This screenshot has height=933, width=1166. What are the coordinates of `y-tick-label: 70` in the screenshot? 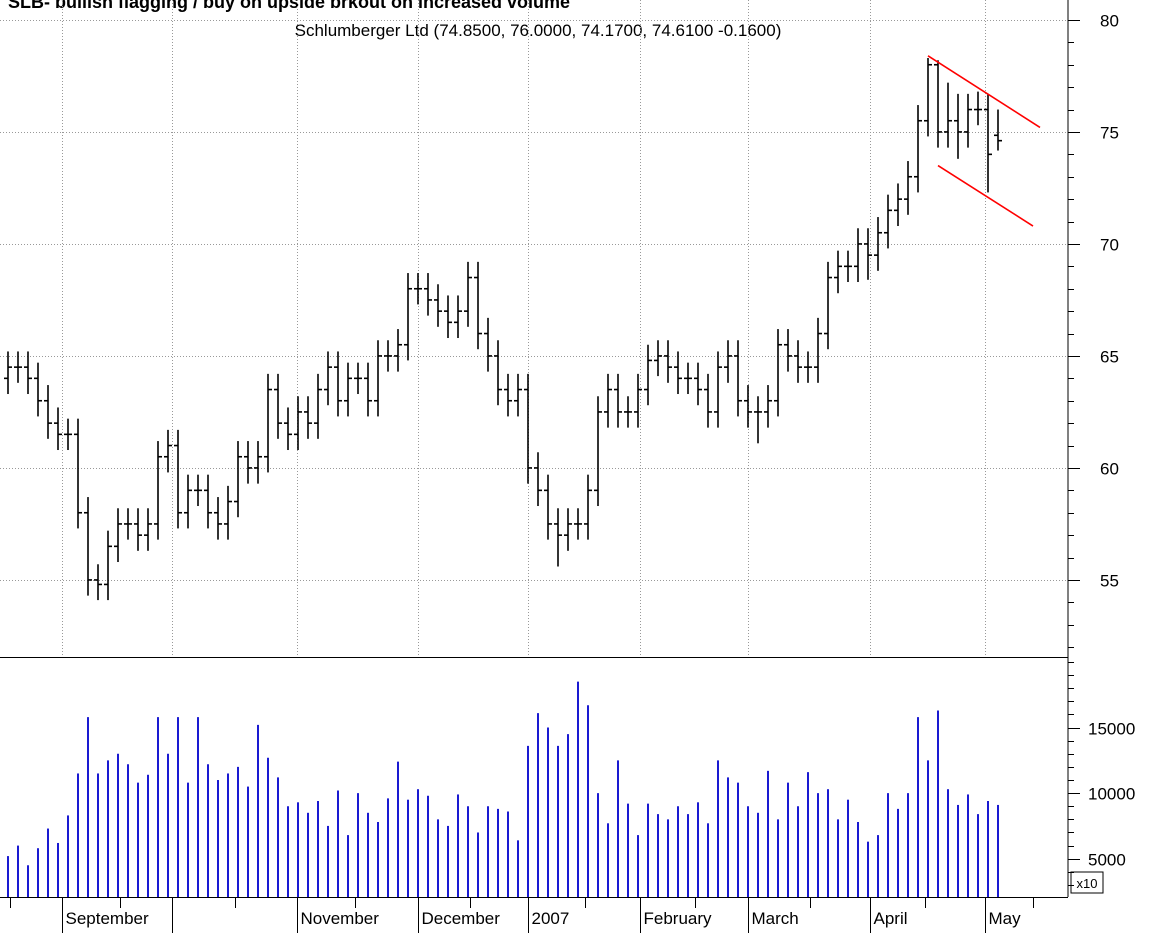 It's located at (1109, 245).